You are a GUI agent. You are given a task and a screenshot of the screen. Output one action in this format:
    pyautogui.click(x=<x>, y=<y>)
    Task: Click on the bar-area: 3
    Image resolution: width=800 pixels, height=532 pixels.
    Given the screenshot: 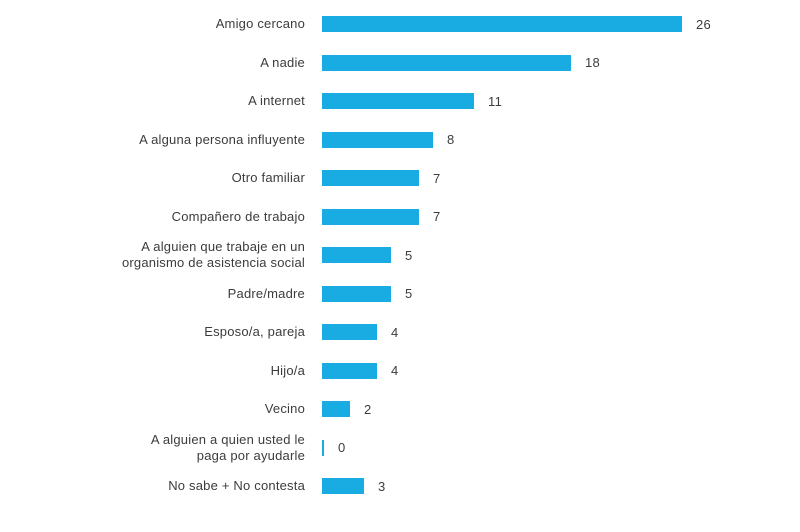 What is the action you would take?
    pyautogui.click(x=561, y=486)
    